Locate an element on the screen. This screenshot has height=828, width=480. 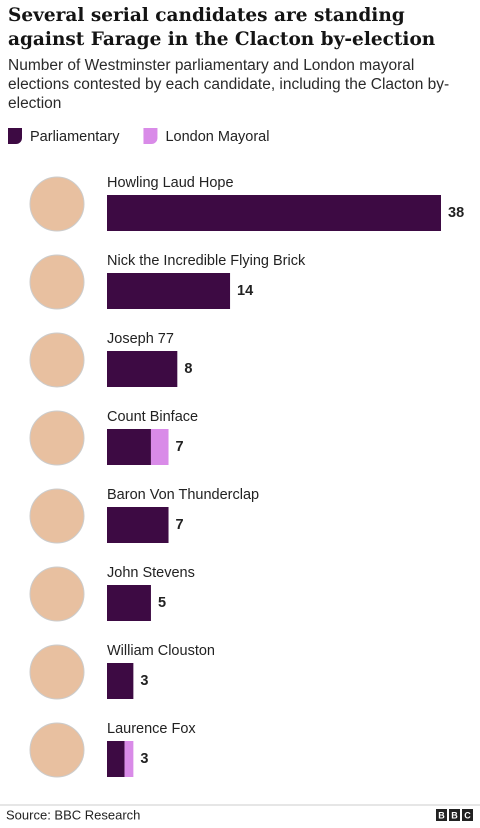
category-label: Laurence Fox is located at coordinates (151, 729).